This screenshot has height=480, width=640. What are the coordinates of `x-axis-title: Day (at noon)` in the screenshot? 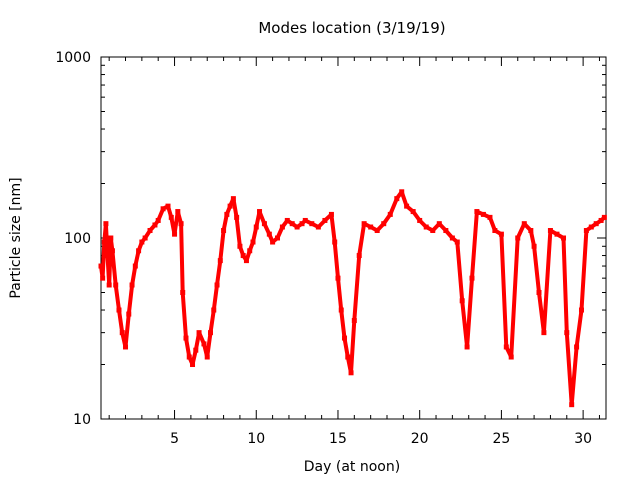 It's located at (352, 467).